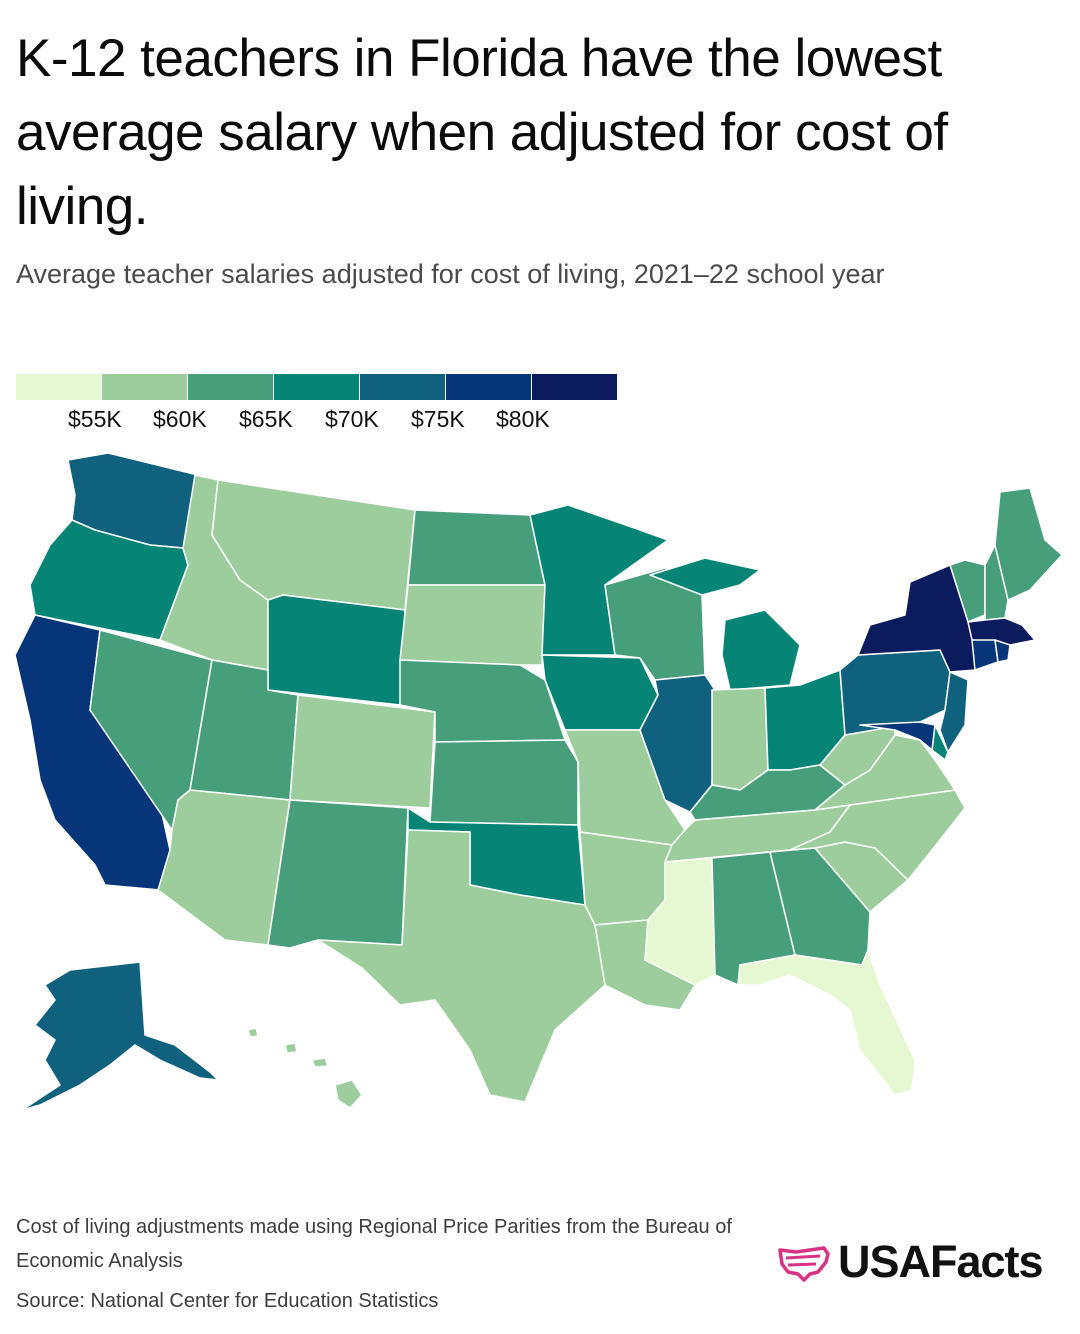 The image size is (1080, 1334). What do you see at coordinates (804, 1264) in the screenshot?
I see `us-map-logo-icon` at bounding box center [804, 1264].